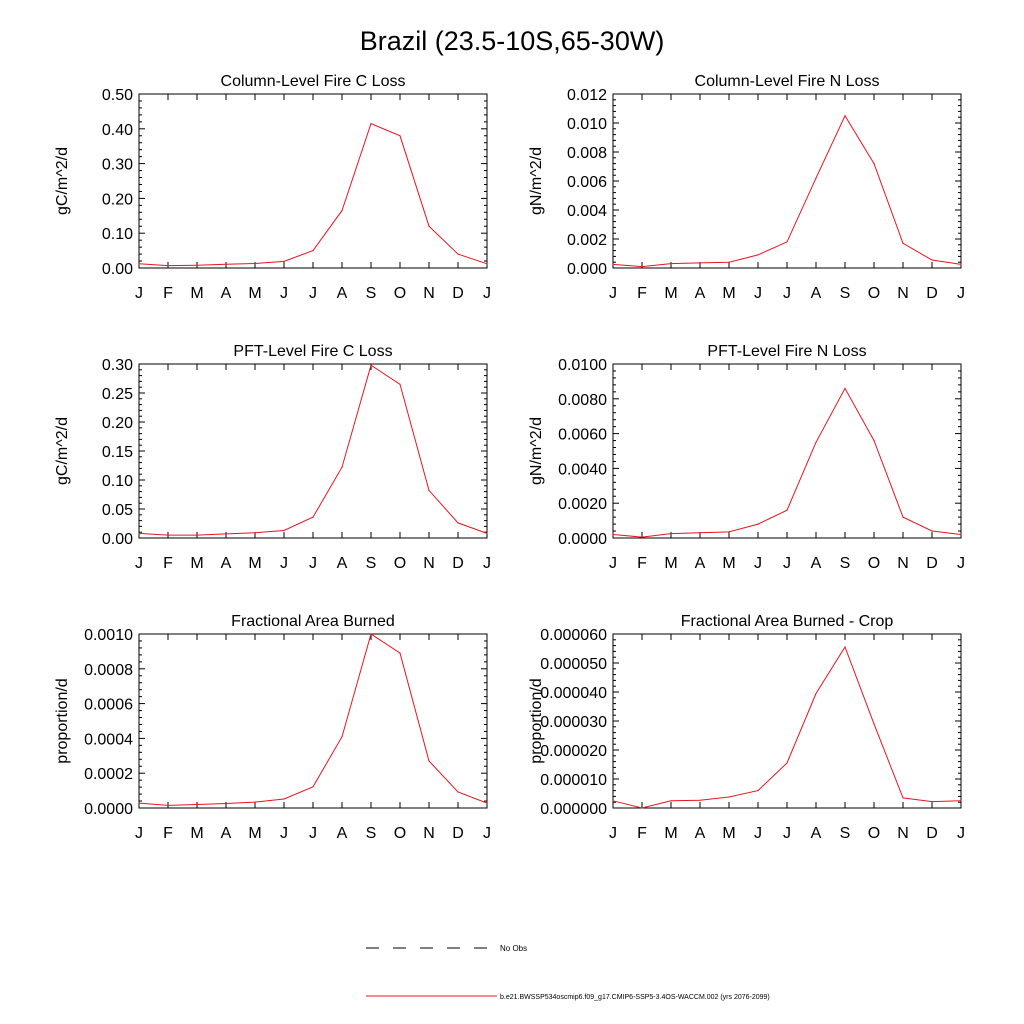 This screenshot has width=1024, height=1024. I want to click on y-axis-label: proportion/d, so click(62, 720).